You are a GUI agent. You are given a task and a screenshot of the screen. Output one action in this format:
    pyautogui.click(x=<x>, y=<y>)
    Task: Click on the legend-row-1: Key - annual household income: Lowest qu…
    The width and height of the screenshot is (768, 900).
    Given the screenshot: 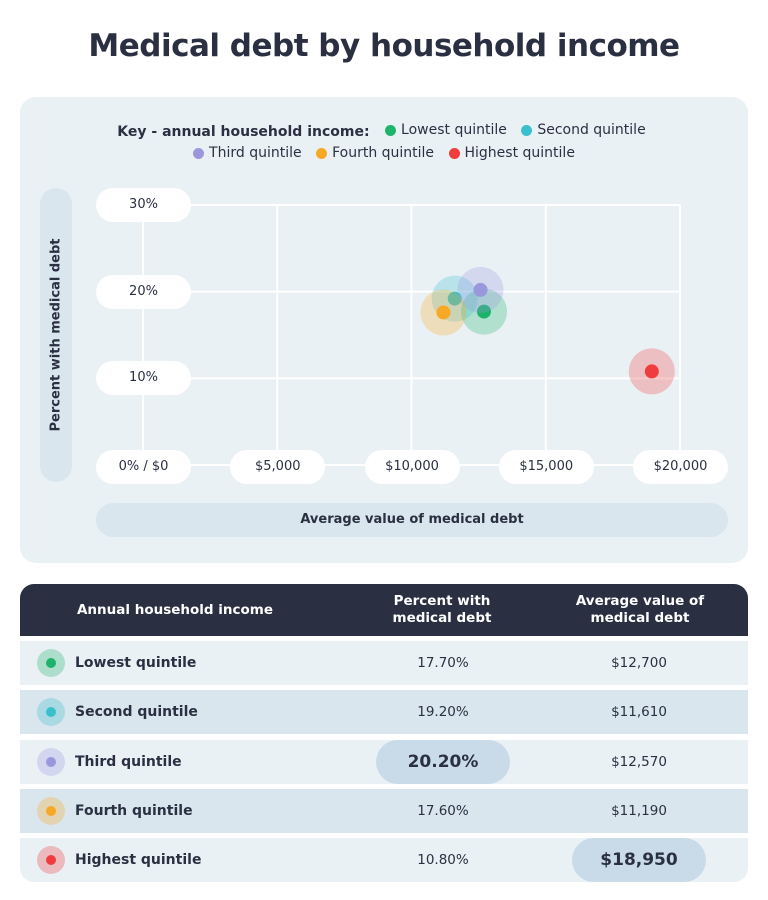 What is the action you would take?
    pyautogui.click(x=384, y=131)
    